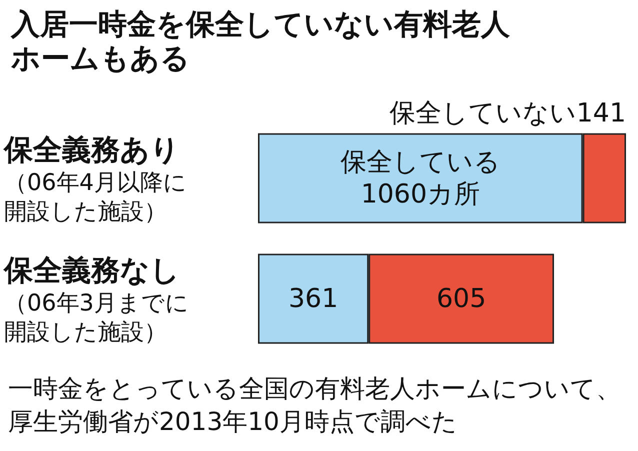  I want to click on data-label: 保全している 1060カ所, so click(420, 178).